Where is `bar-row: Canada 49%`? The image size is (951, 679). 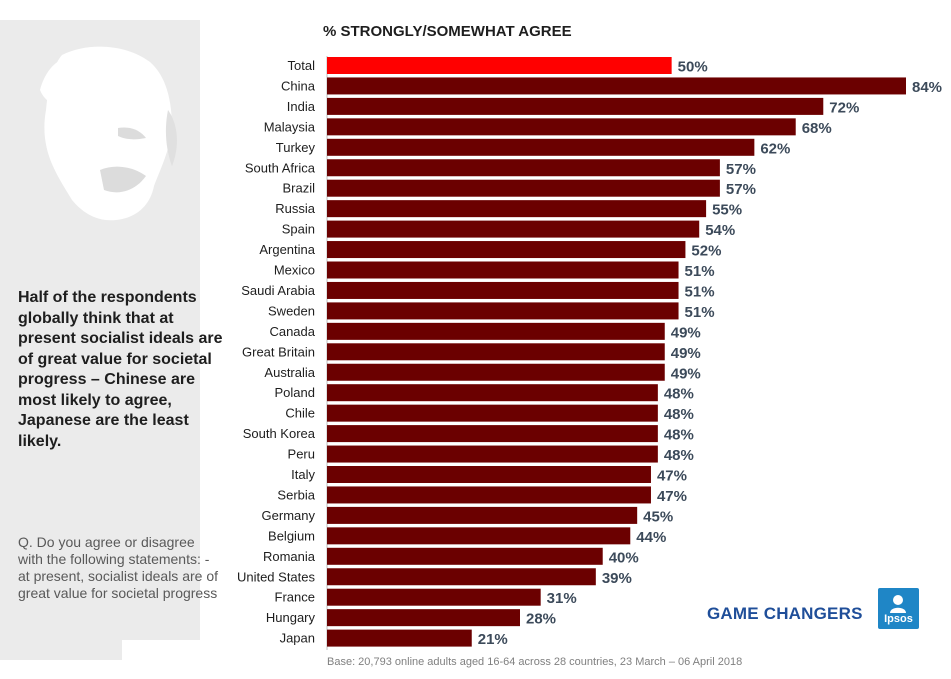 bar-row: Canada 49% is located at coordinates (485, 331).